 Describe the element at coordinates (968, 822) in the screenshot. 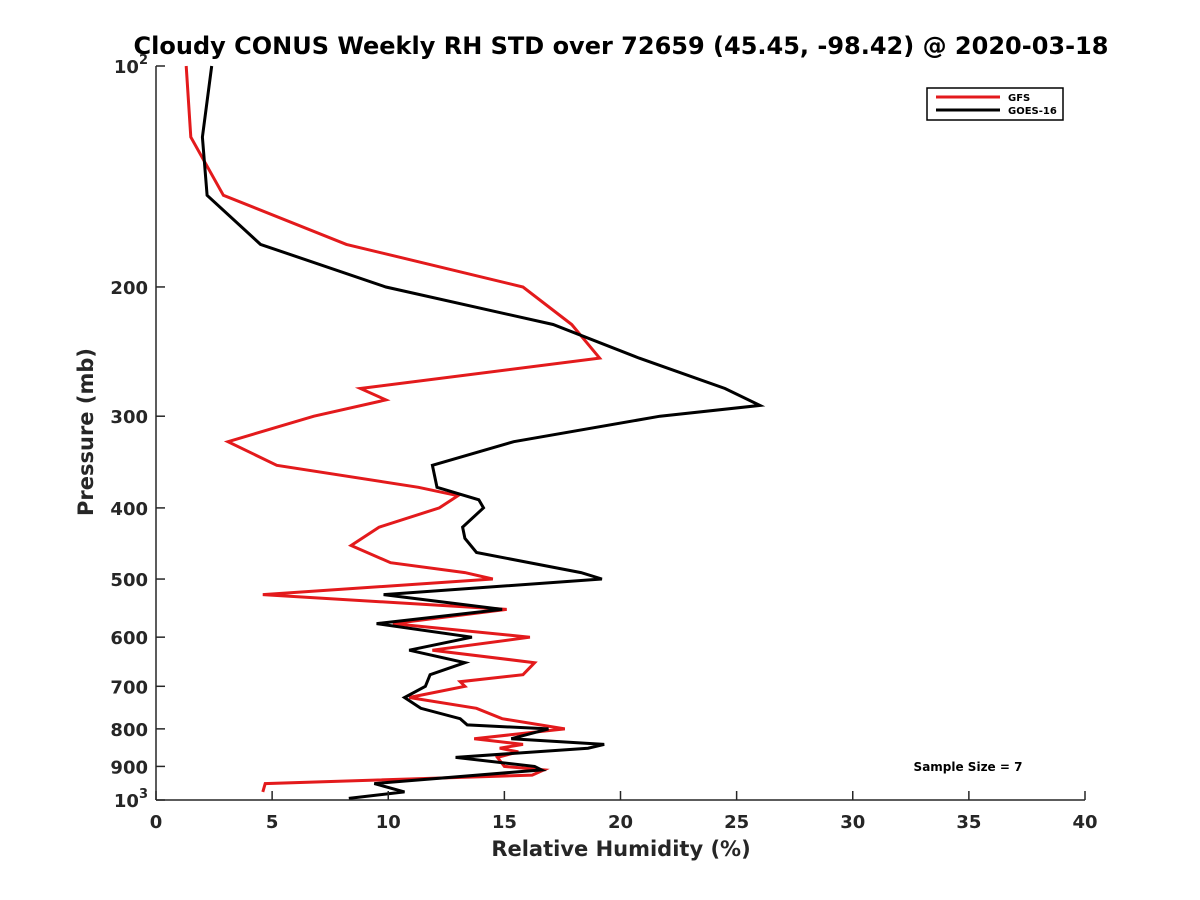

I see `x-tick-label: 35` at that location.